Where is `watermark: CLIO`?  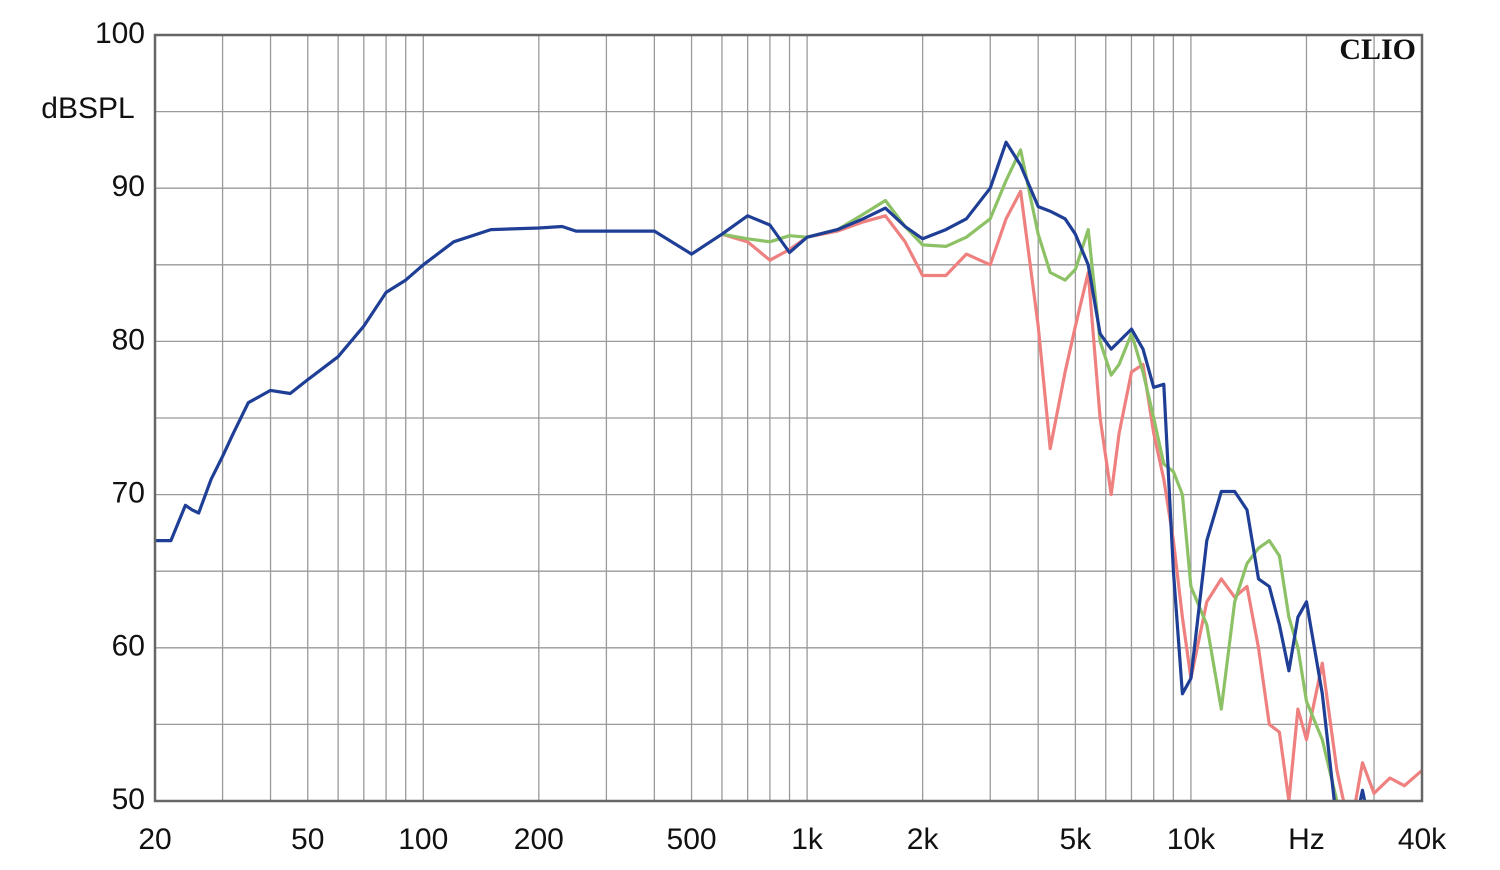 watermark: CLIO is located at coordinates (1377, 49).